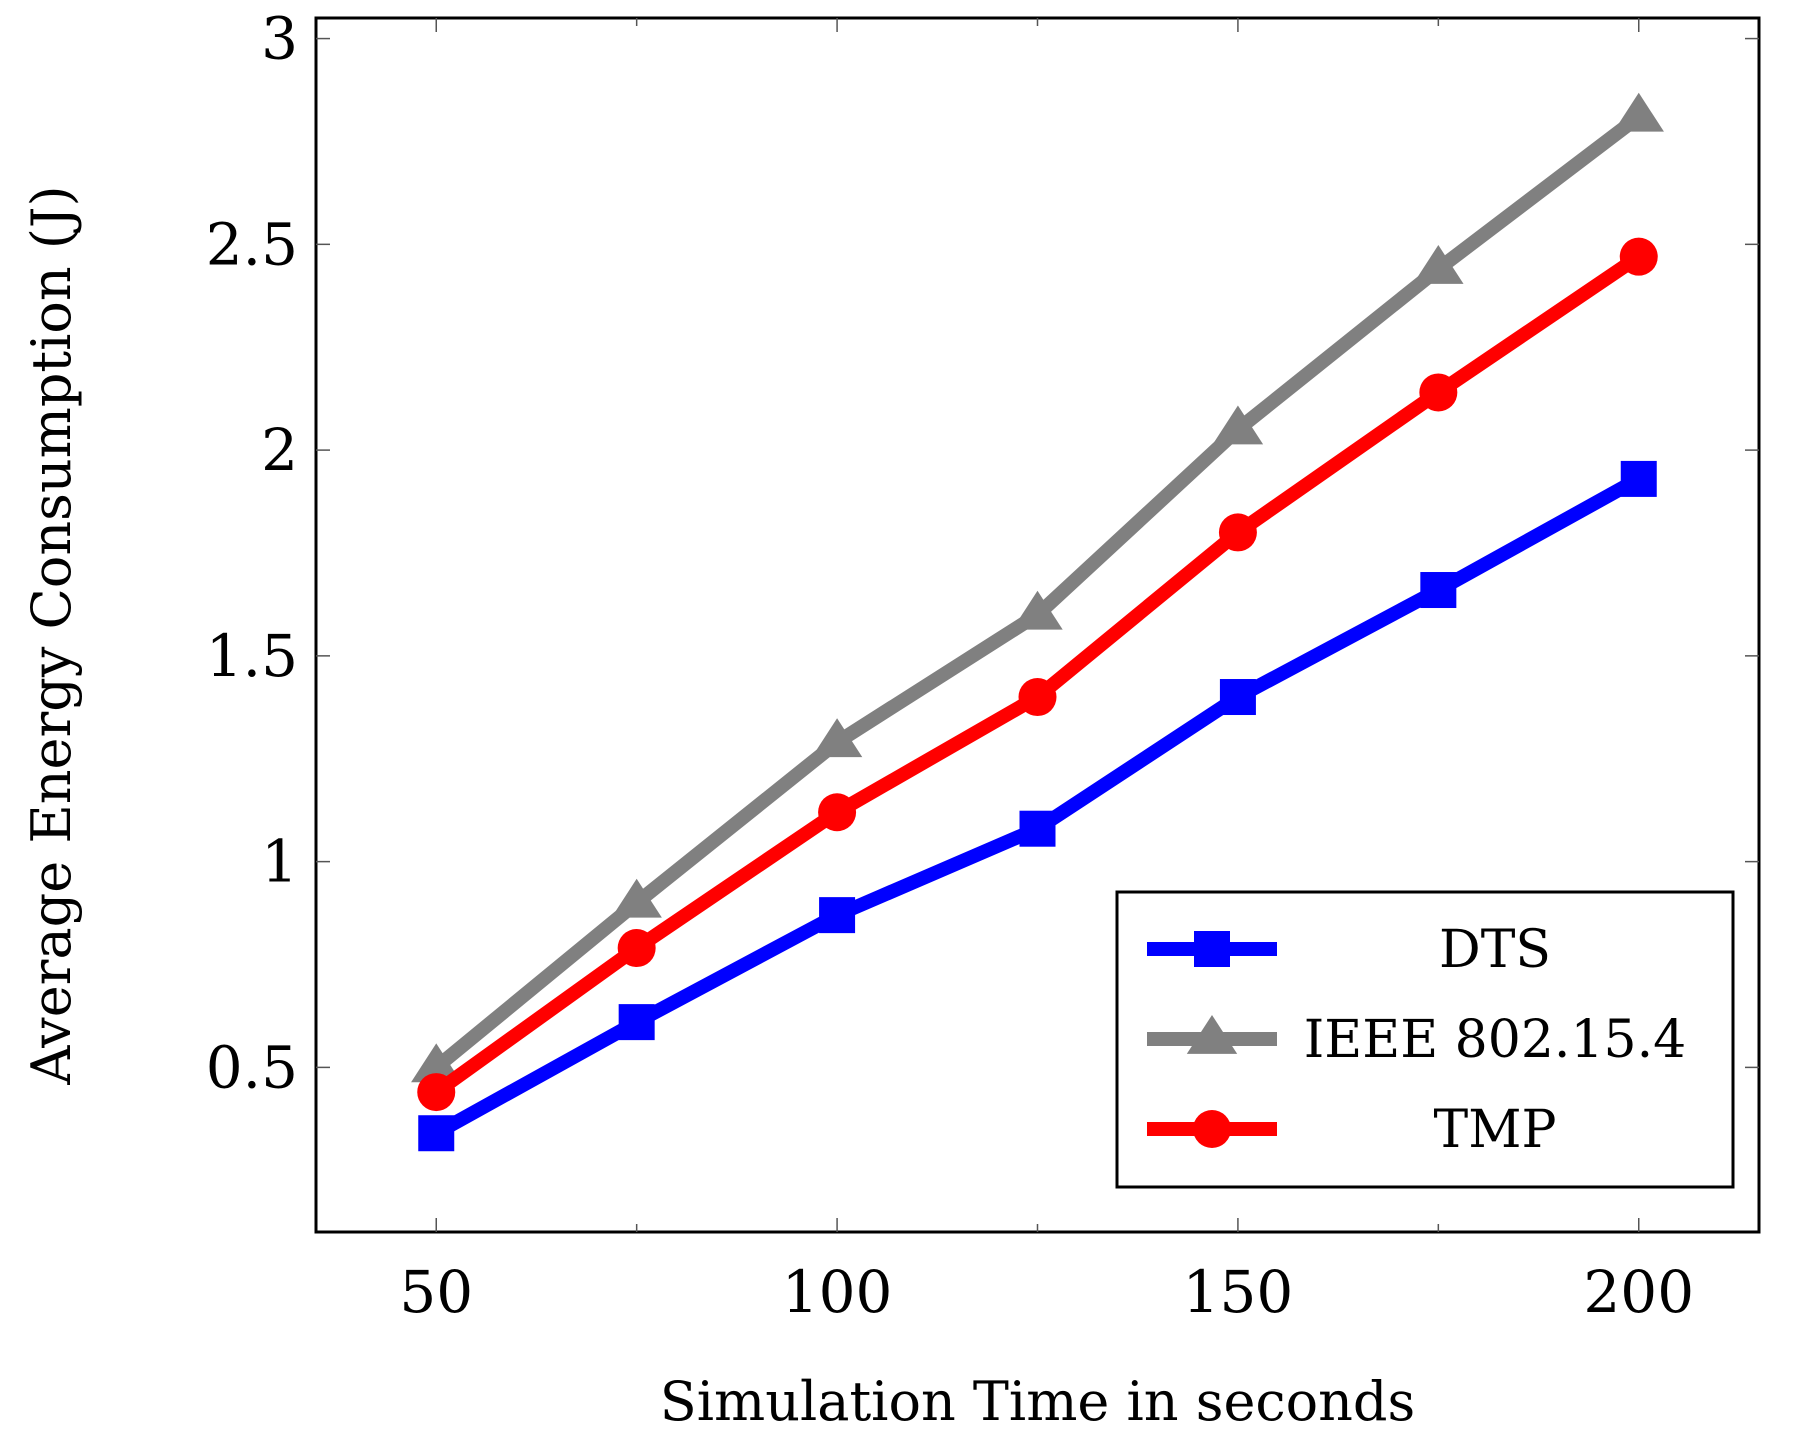 The height and width of the screenshot is (1446, 1794). What do you see at coordinates (279, 39) in the screenshot?
I see `y-tick-label: 3` at bounding box center [279, 39].